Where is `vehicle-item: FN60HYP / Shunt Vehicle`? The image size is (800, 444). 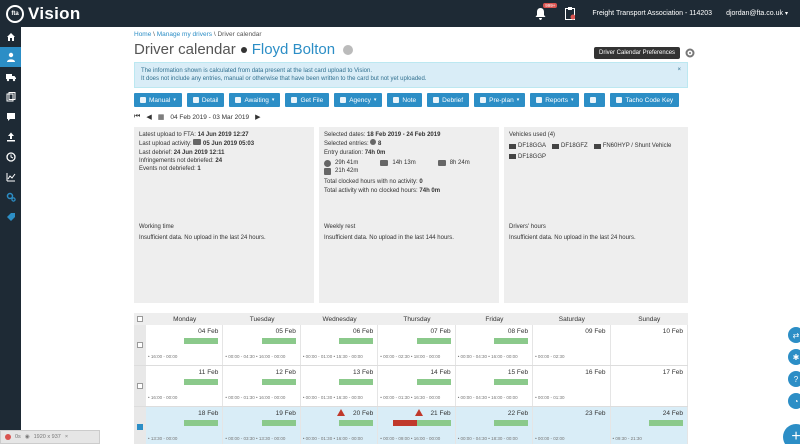
vehicle-item: FN60HYP / Shunt Vehicle is located at coordinates (632, 146).